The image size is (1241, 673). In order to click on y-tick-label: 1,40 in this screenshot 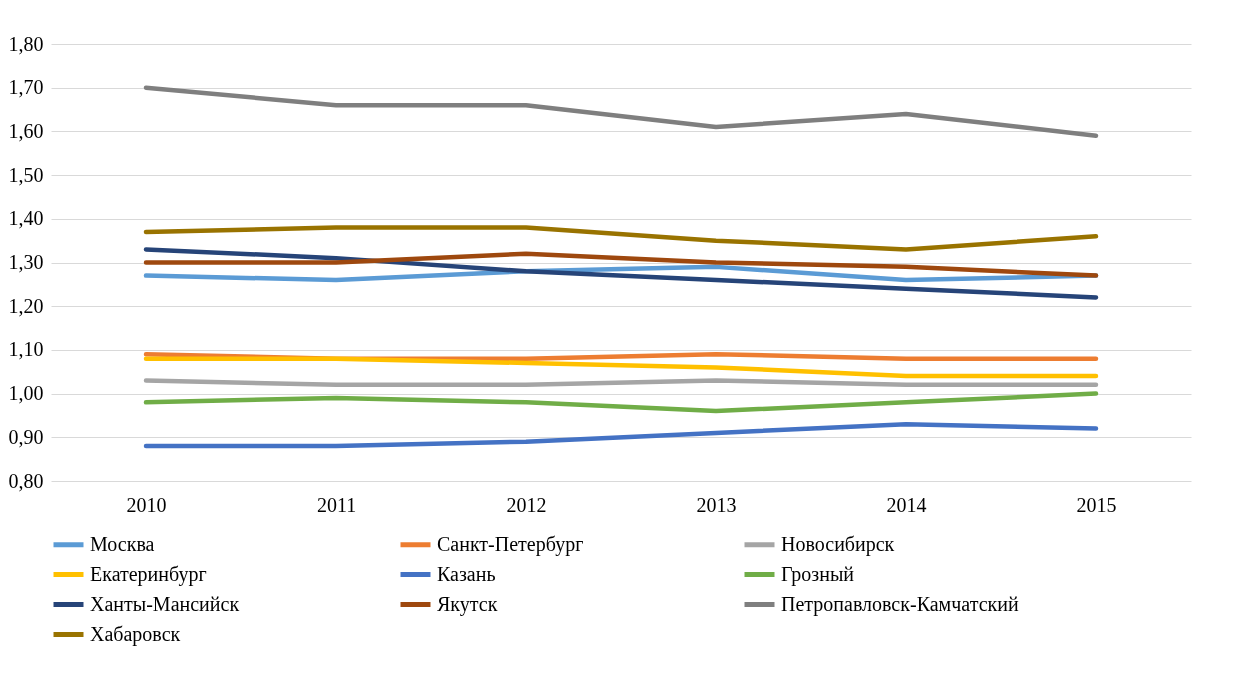, I will do `click(26, 218)`.